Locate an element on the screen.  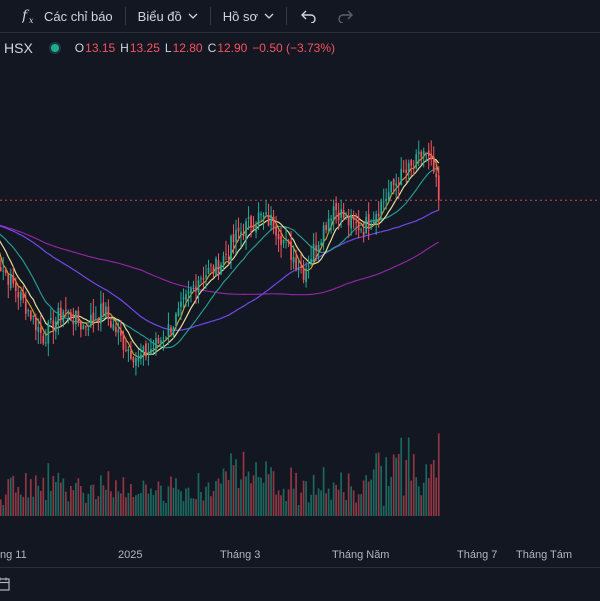
profile-button: Hồ sơ is located at coordinates (248, 16).